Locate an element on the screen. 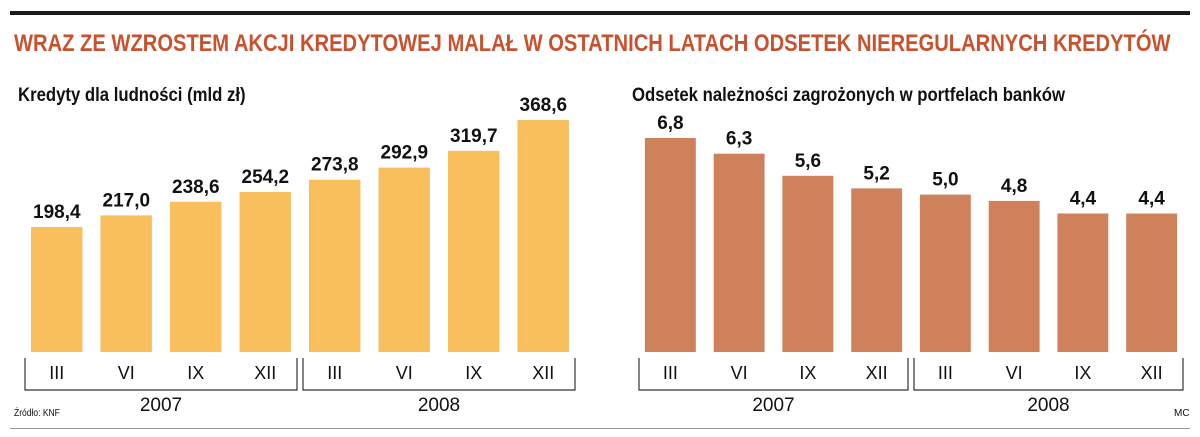  right-value-label-6: 4,8 is located at coordinates (1014, 186).